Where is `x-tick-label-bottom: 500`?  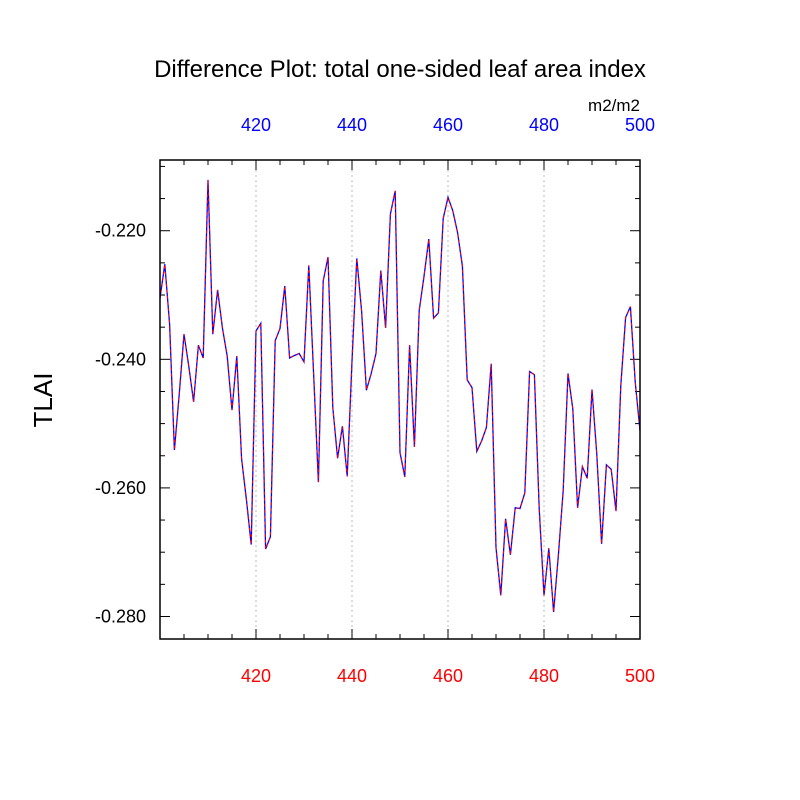 x-tick-label-bottom: 500 is located at coordinates (640, 676).